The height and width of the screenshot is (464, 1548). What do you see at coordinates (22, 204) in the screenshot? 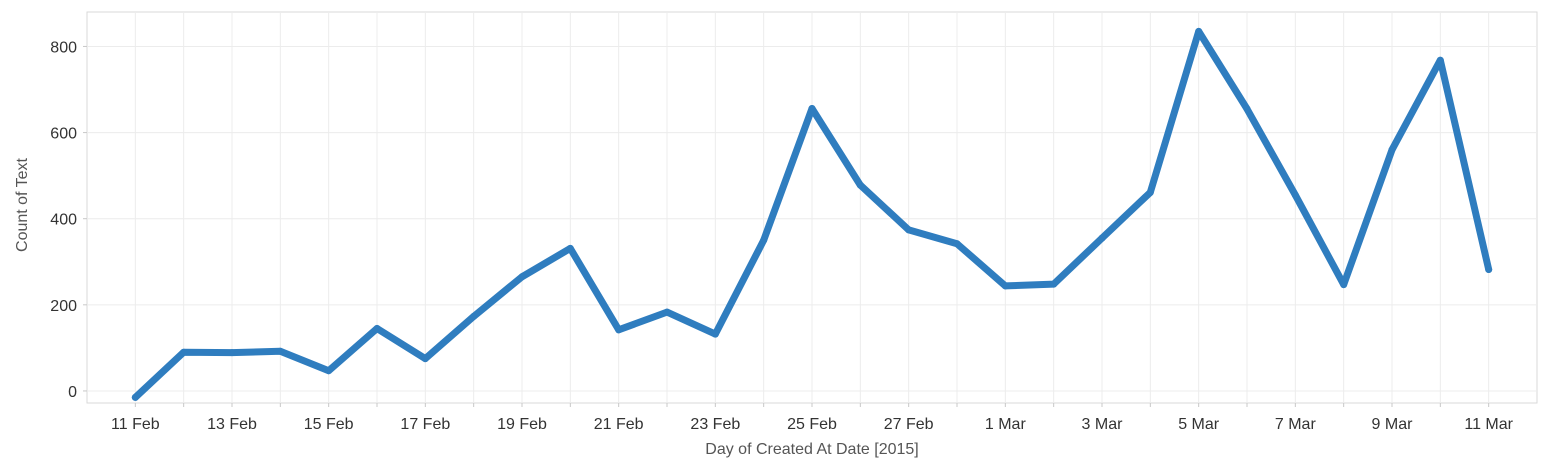
I see `y-axis-title: Count of Text` at bounding box center [22, 204].